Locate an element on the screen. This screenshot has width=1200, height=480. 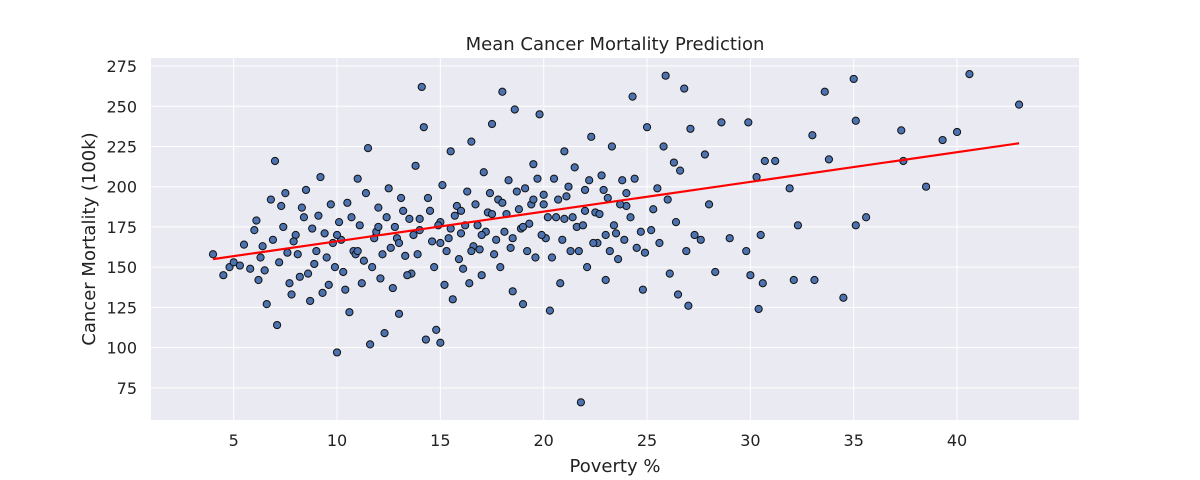
y-tick-label: 250 is located at coordinates (121, 106).